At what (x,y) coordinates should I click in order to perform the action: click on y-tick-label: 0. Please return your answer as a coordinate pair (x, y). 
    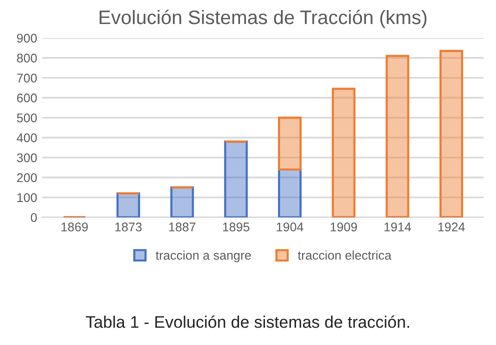
    Looking at the image, I should click on (33, 217).